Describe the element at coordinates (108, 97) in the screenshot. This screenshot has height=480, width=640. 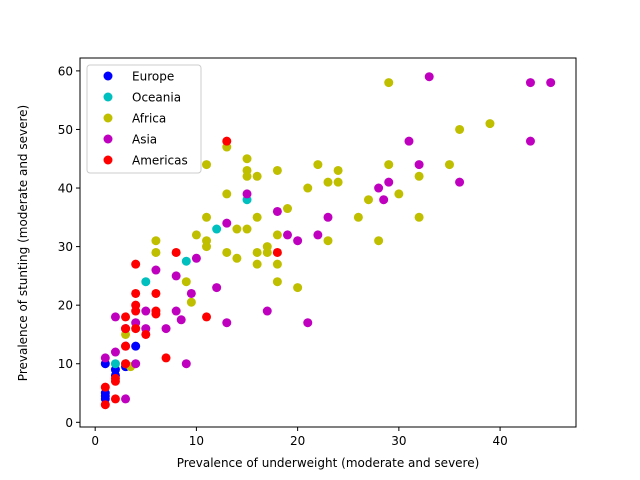
I see `legend-marker-oceania` at that location.